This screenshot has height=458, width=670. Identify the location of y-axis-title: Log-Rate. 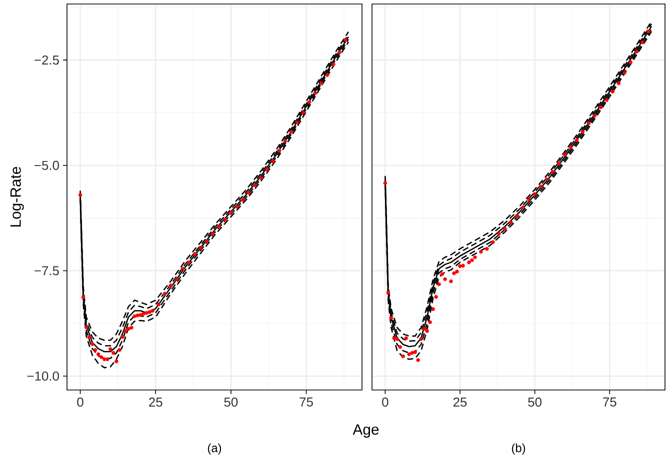
(17, 196).